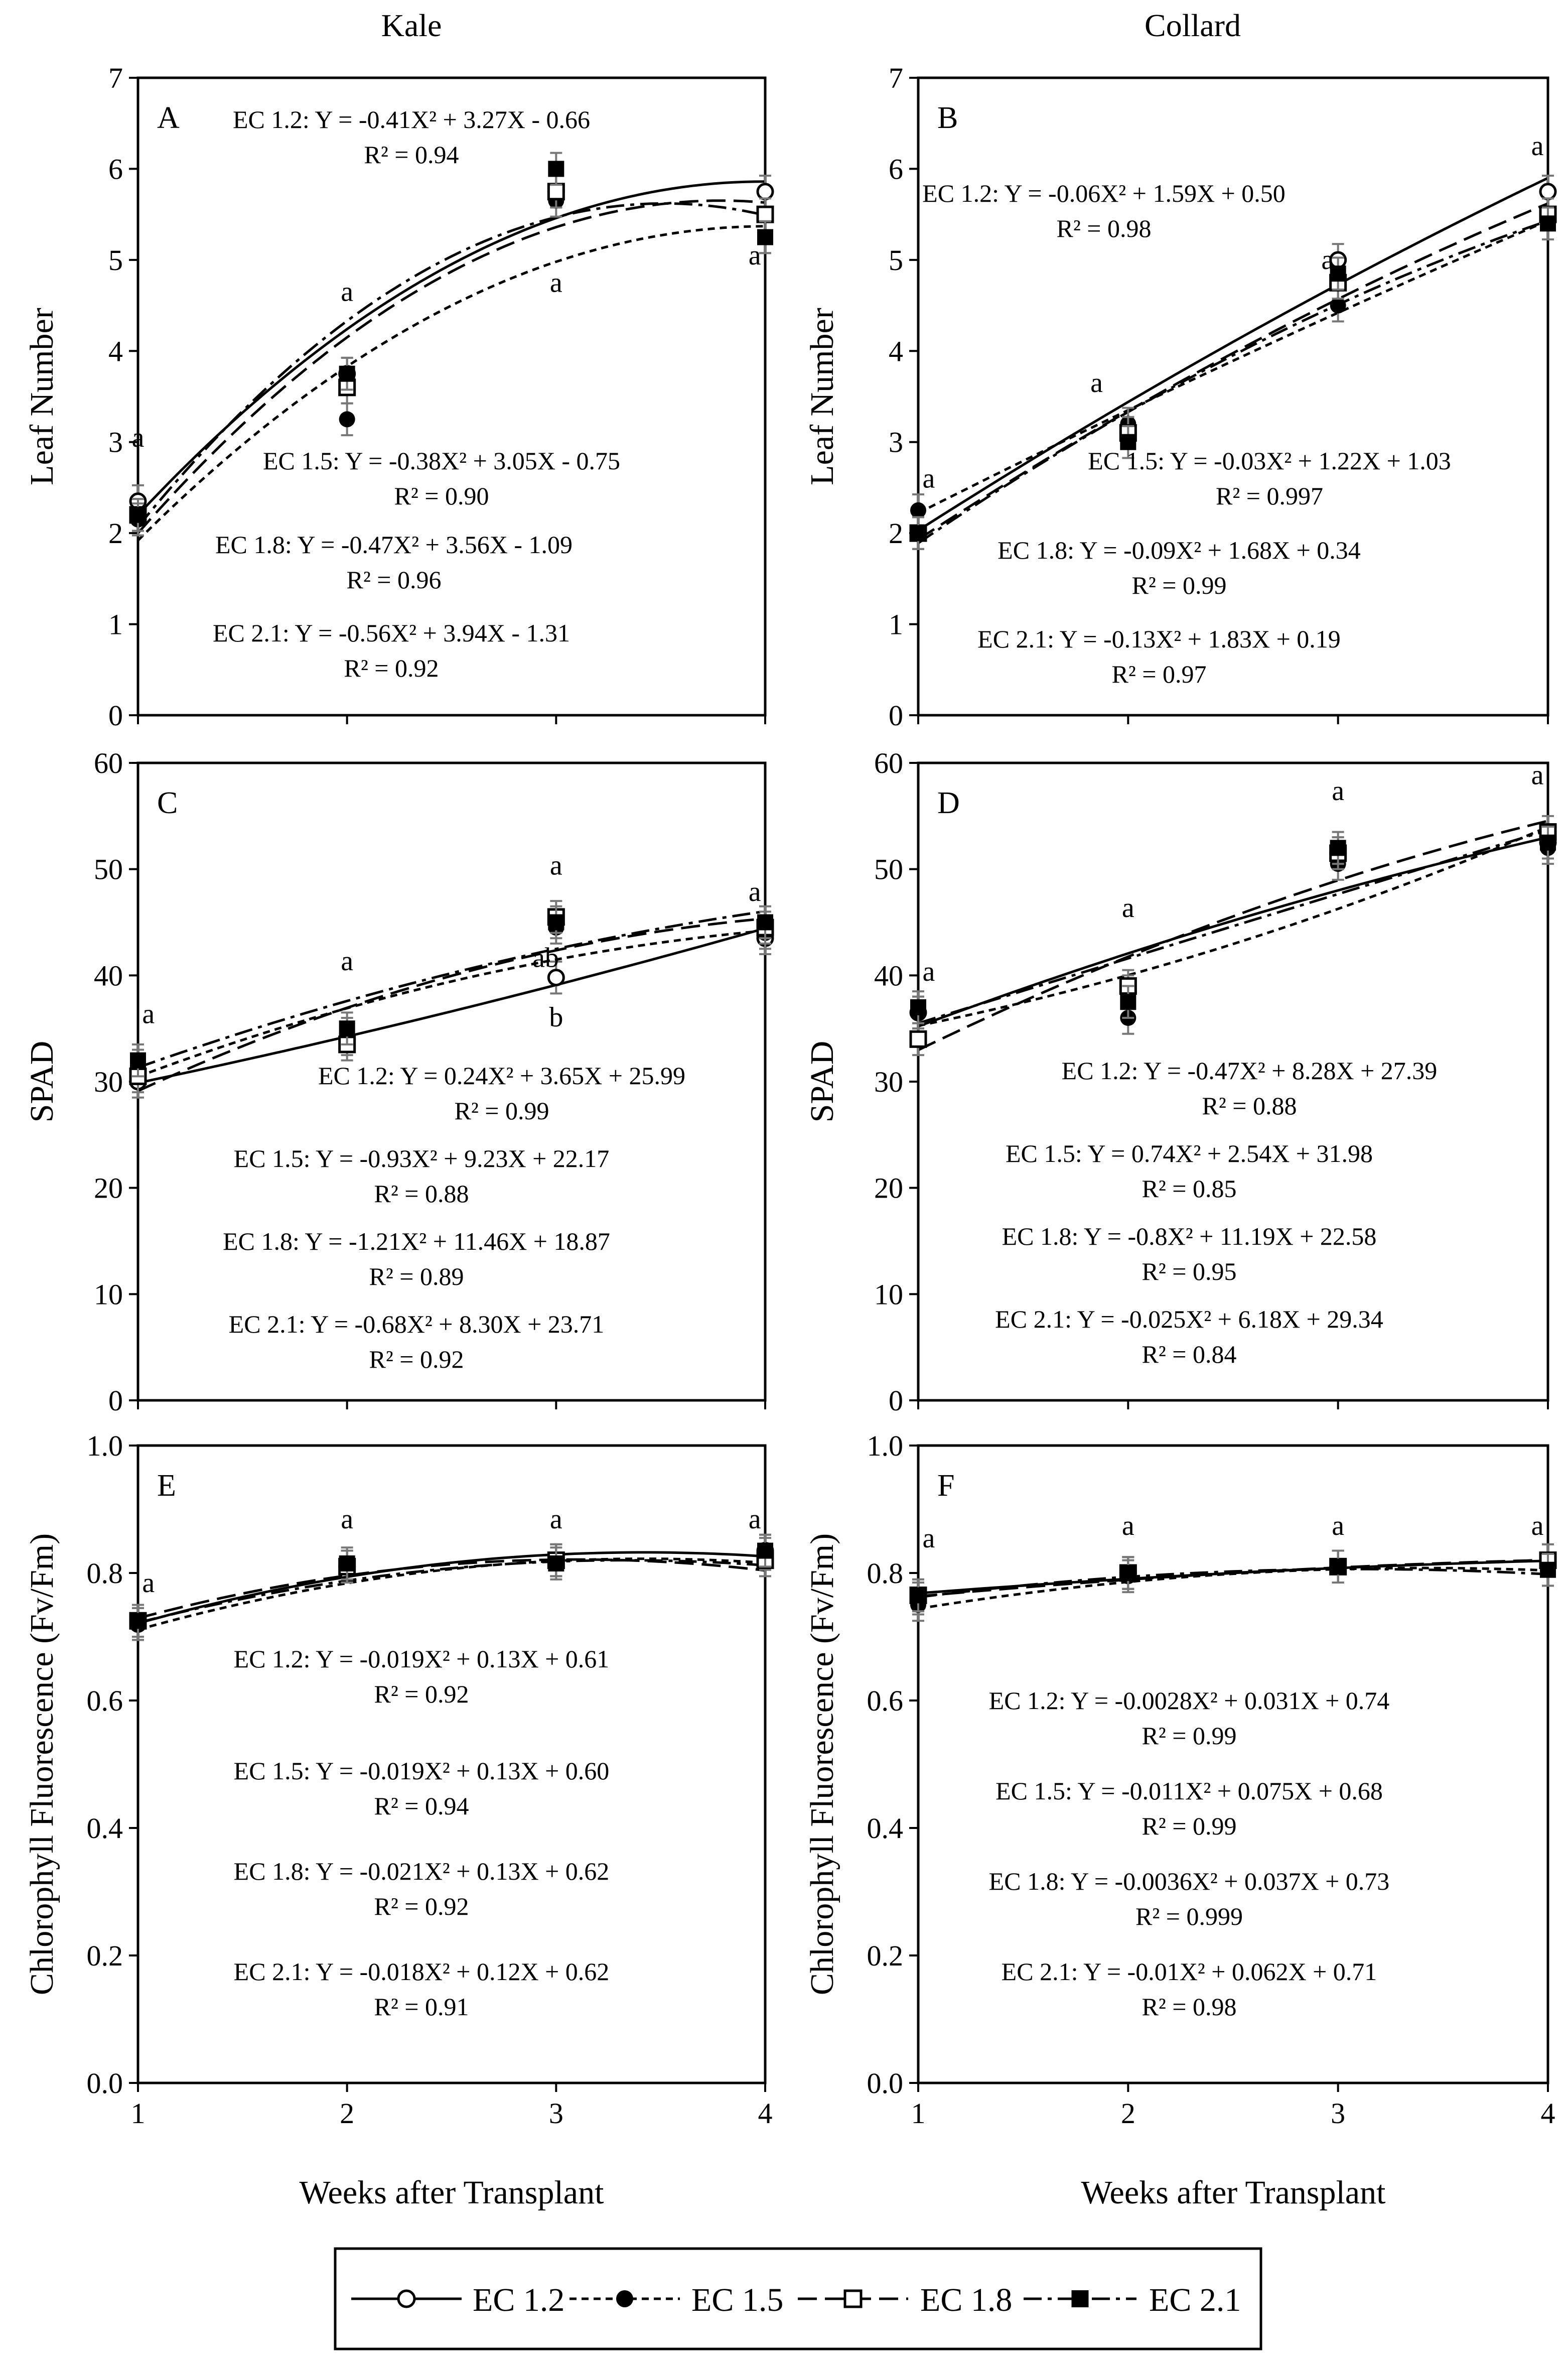 The width and height of the screenshot is (1568, 2358). I want to click on y-tick-label: 6, so click(115, 169).